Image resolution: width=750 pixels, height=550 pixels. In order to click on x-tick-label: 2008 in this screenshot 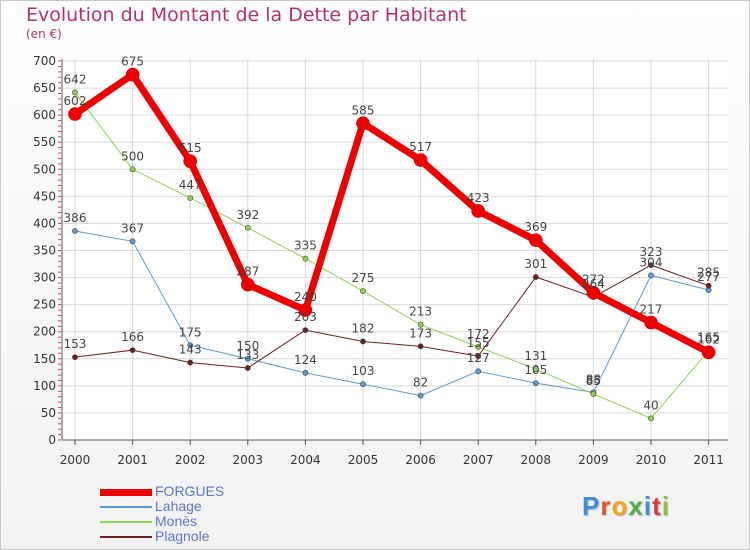, I will do `click(536, 460)`.